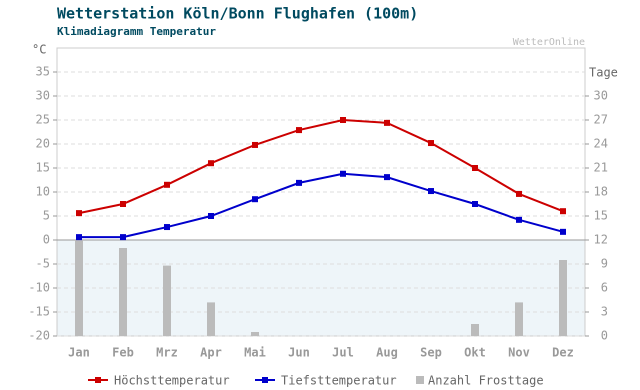  What do you see at coordinates (43, 120) in the screenshot?
I see `y-tick-label: 25` at bounding box center [43, 120].